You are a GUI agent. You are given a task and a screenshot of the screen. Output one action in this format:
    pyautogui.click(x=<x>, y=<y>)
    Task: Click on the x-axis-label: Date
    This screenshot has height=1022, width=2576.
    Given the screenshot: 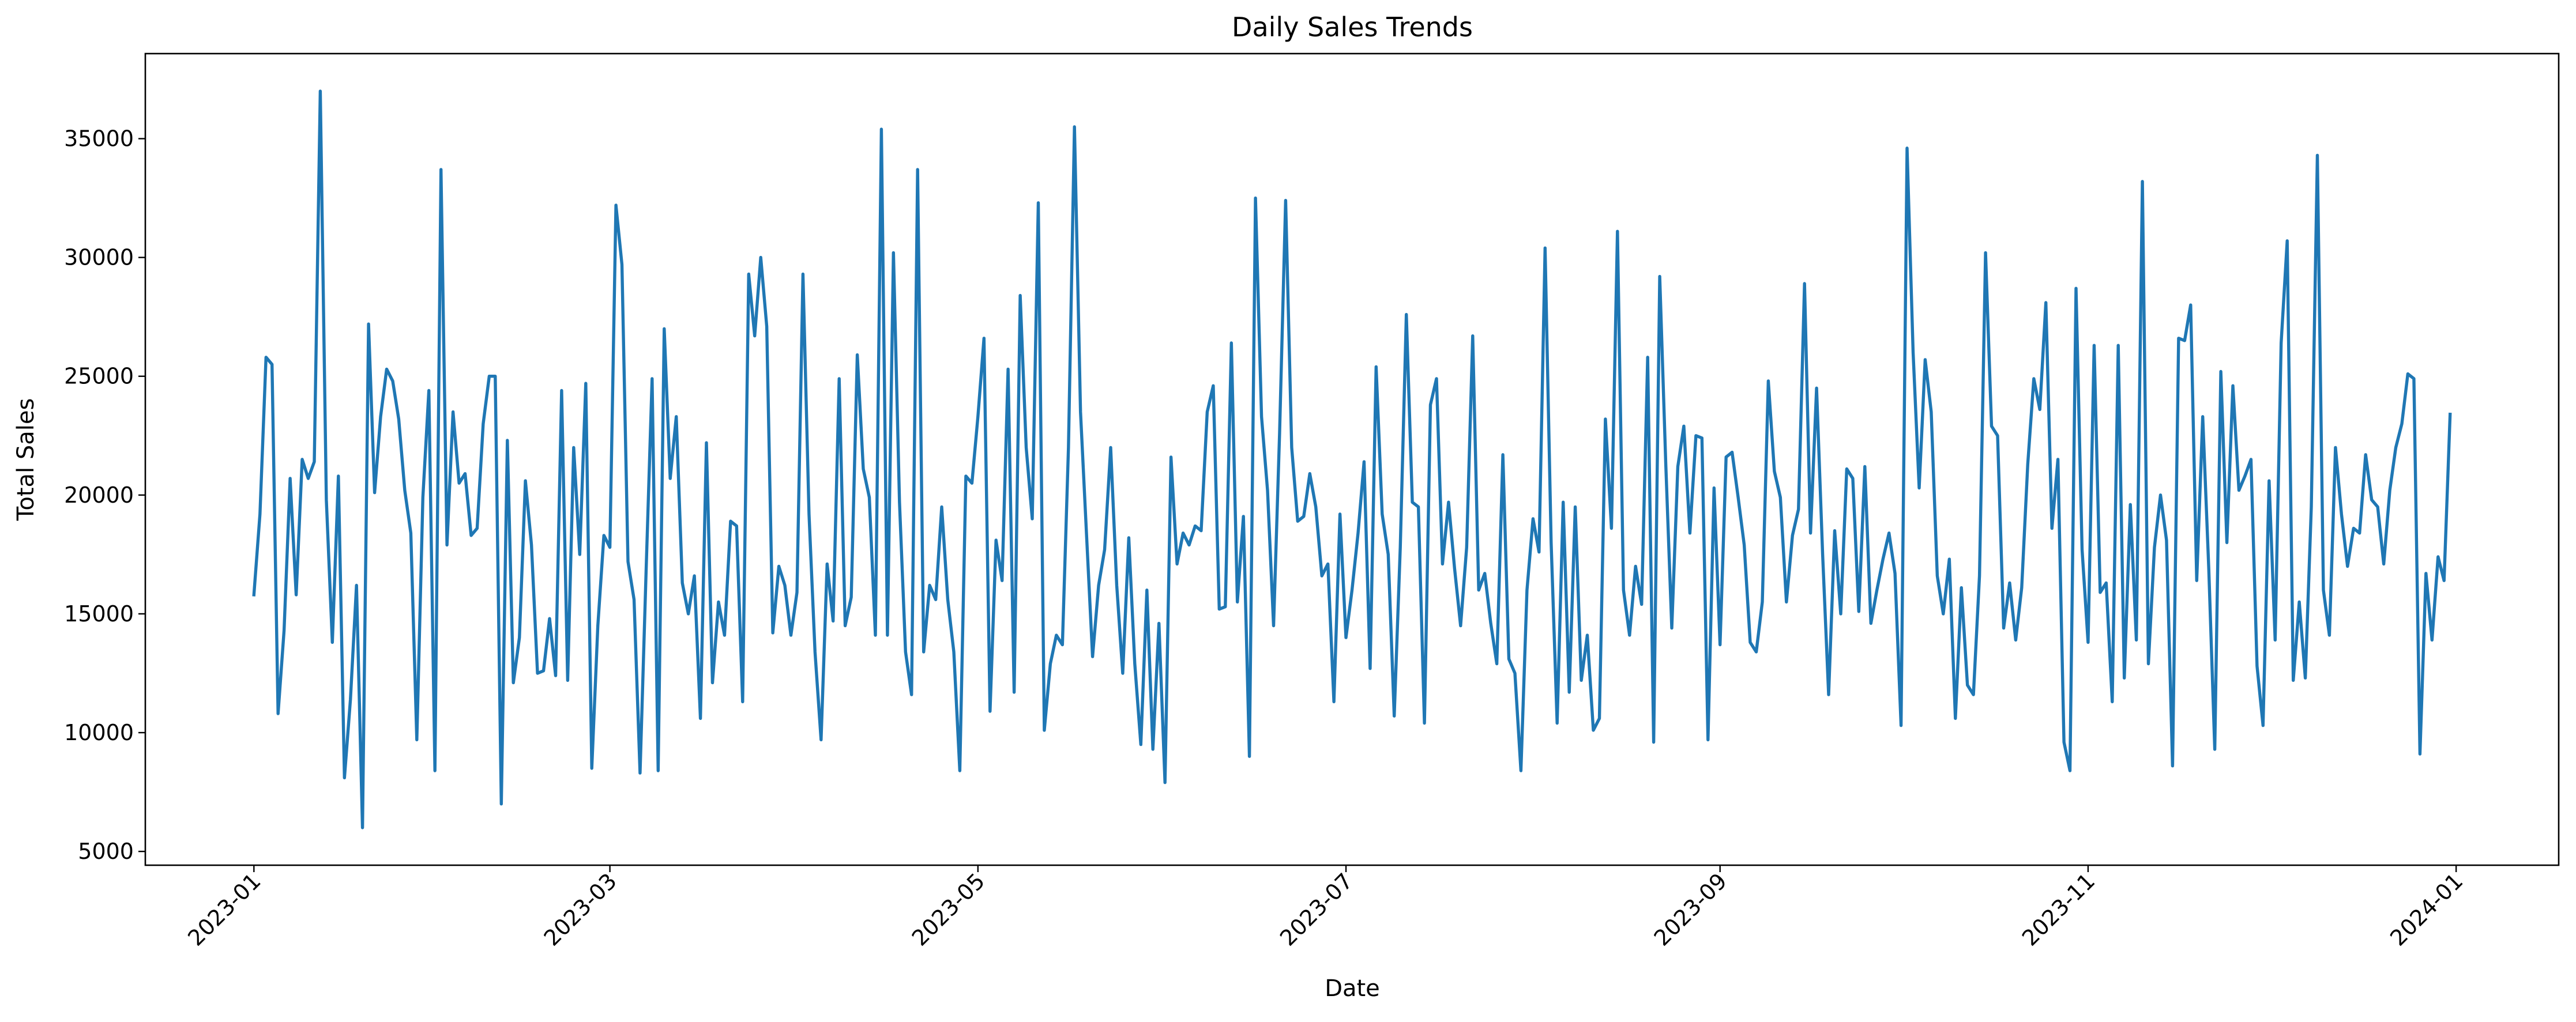 What is the action you would take?
    pyautogui.click(x=1352, y=988)
    